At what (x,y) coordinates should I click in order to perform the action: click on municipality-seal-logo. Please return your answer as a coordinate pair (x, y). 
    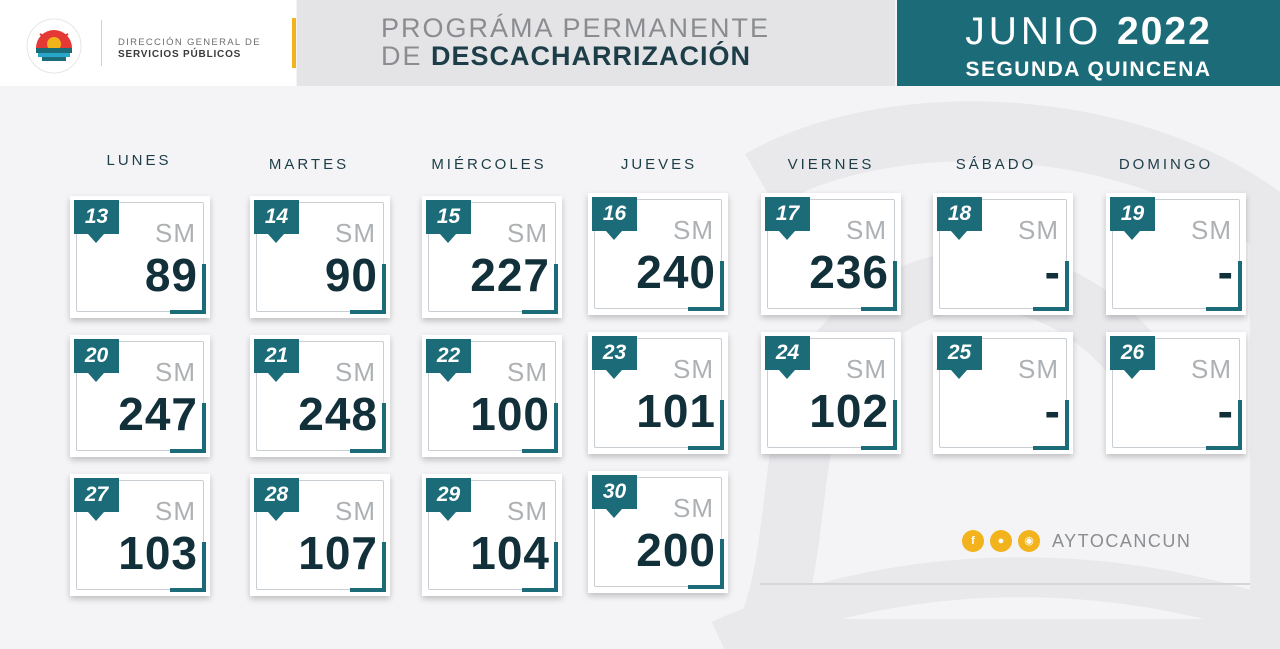
    Looking at the image, I should click on (54, 46).